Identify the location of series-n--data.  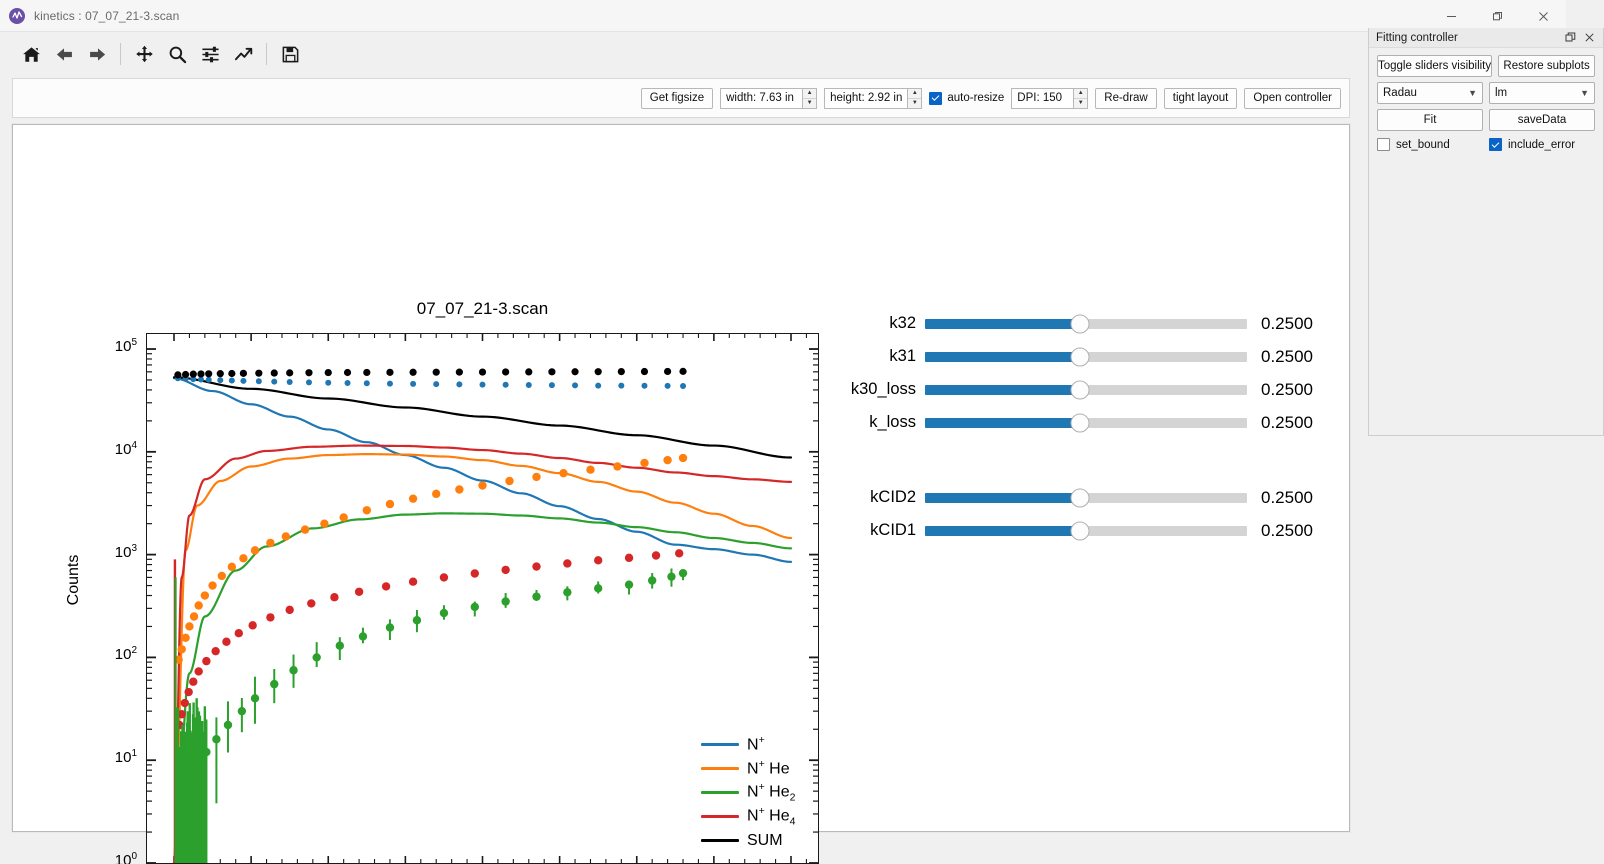
(430, 382).